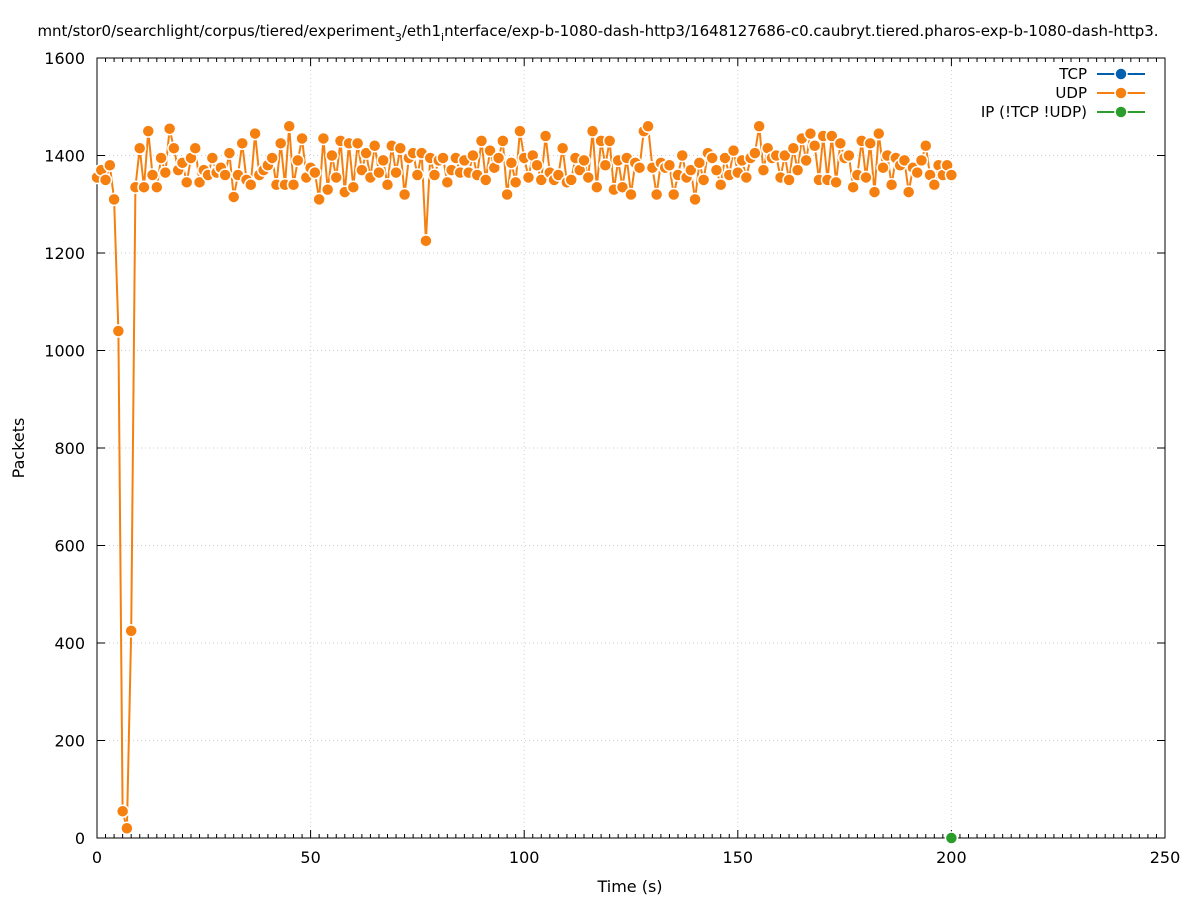 Image resolution: width=1197 pixels, height=900 pixels. I want to click on y-tick-label: 200, so click(69, 741).